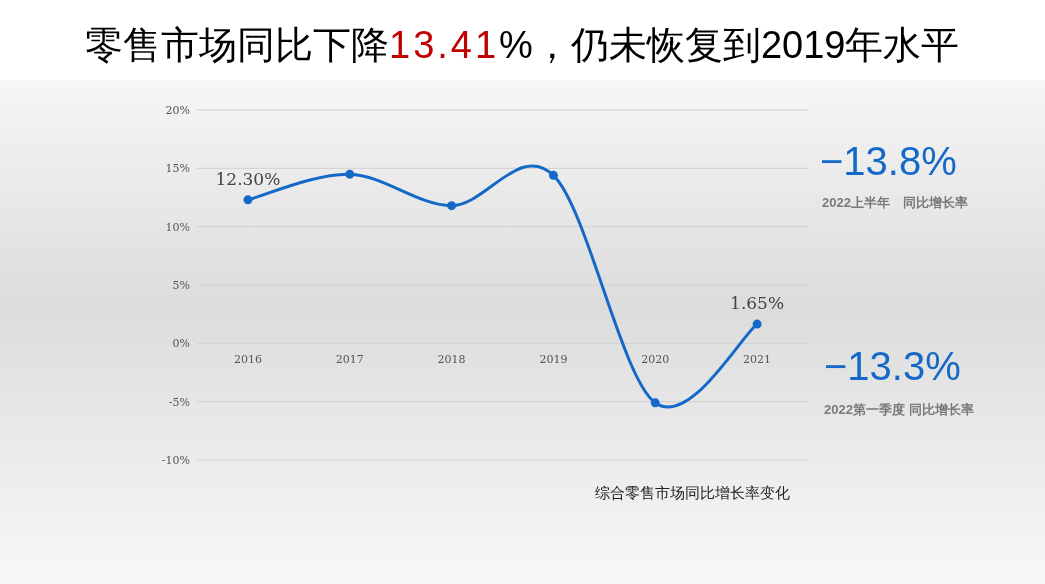  I want to click on annotation: −13.3%, so click(892, 366).